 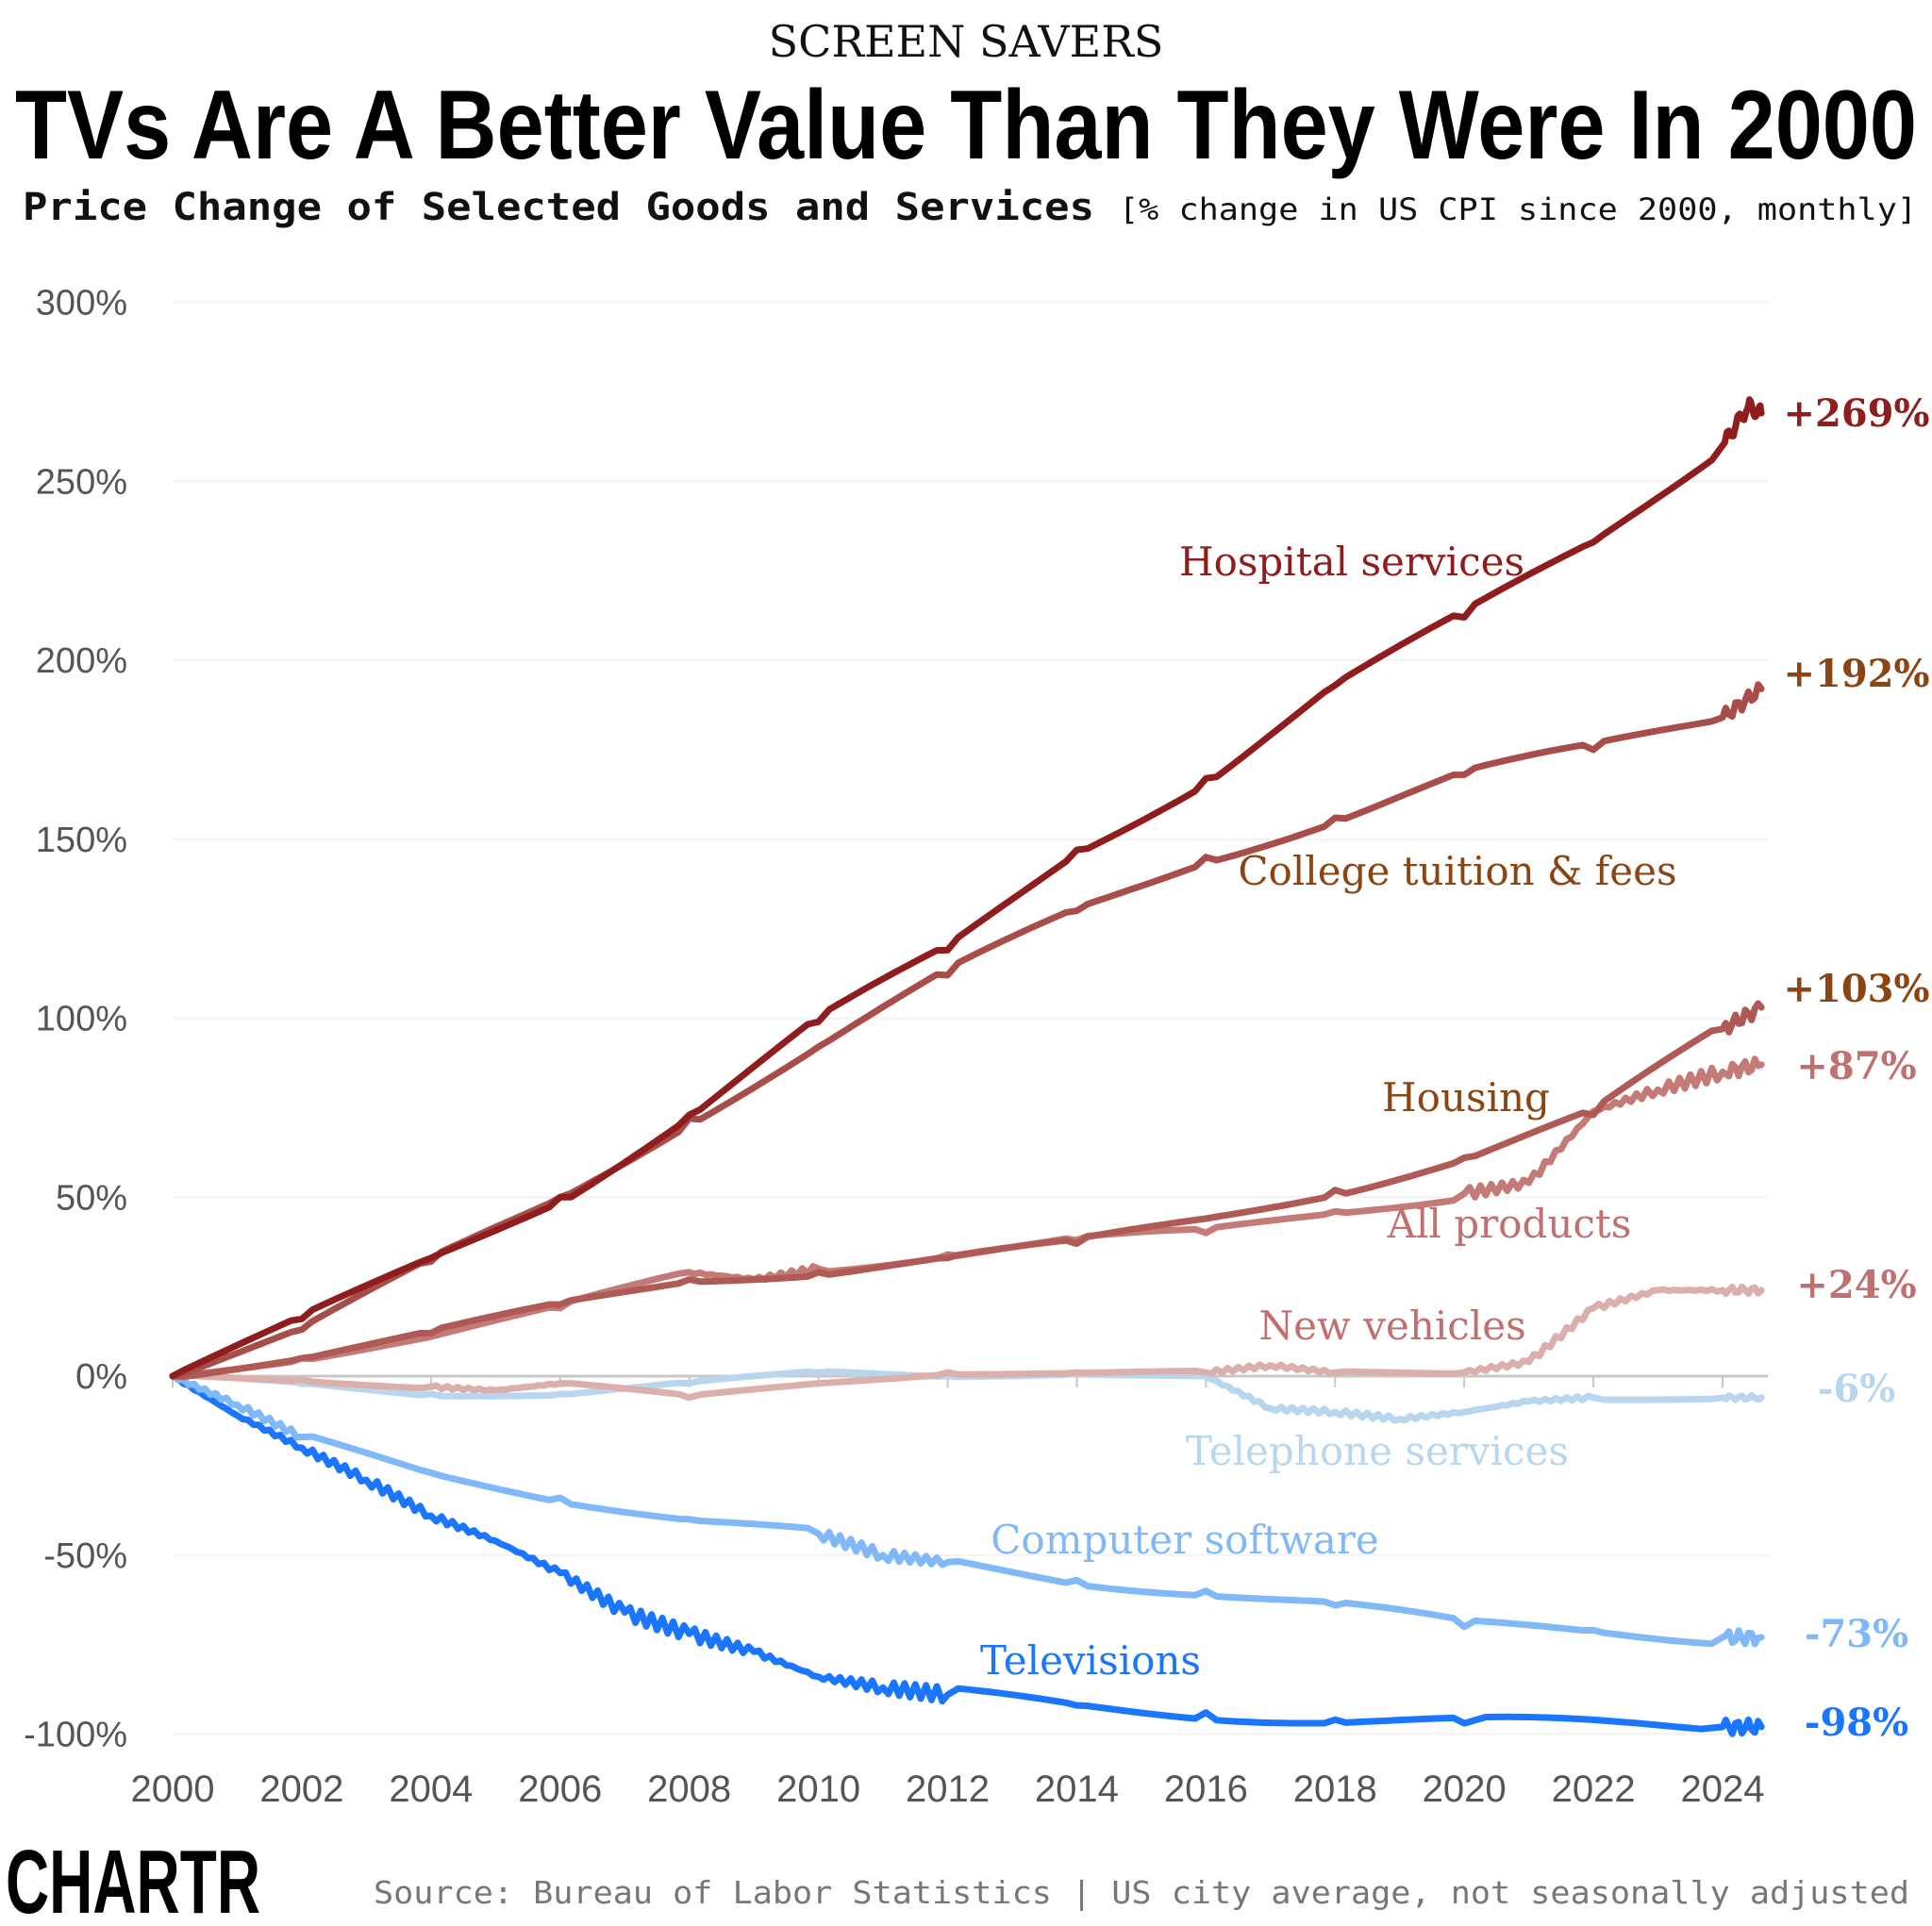 I want to click on y-axis: 300% 250% 200% 150% 100% 50% 0% -50% -100%, so click(x=75, y=1020).